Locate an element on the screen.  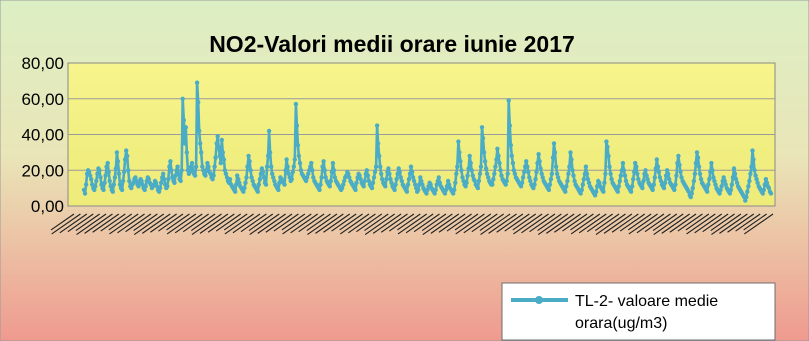
legend-marker-swatch is located at coordinates (539, 300).